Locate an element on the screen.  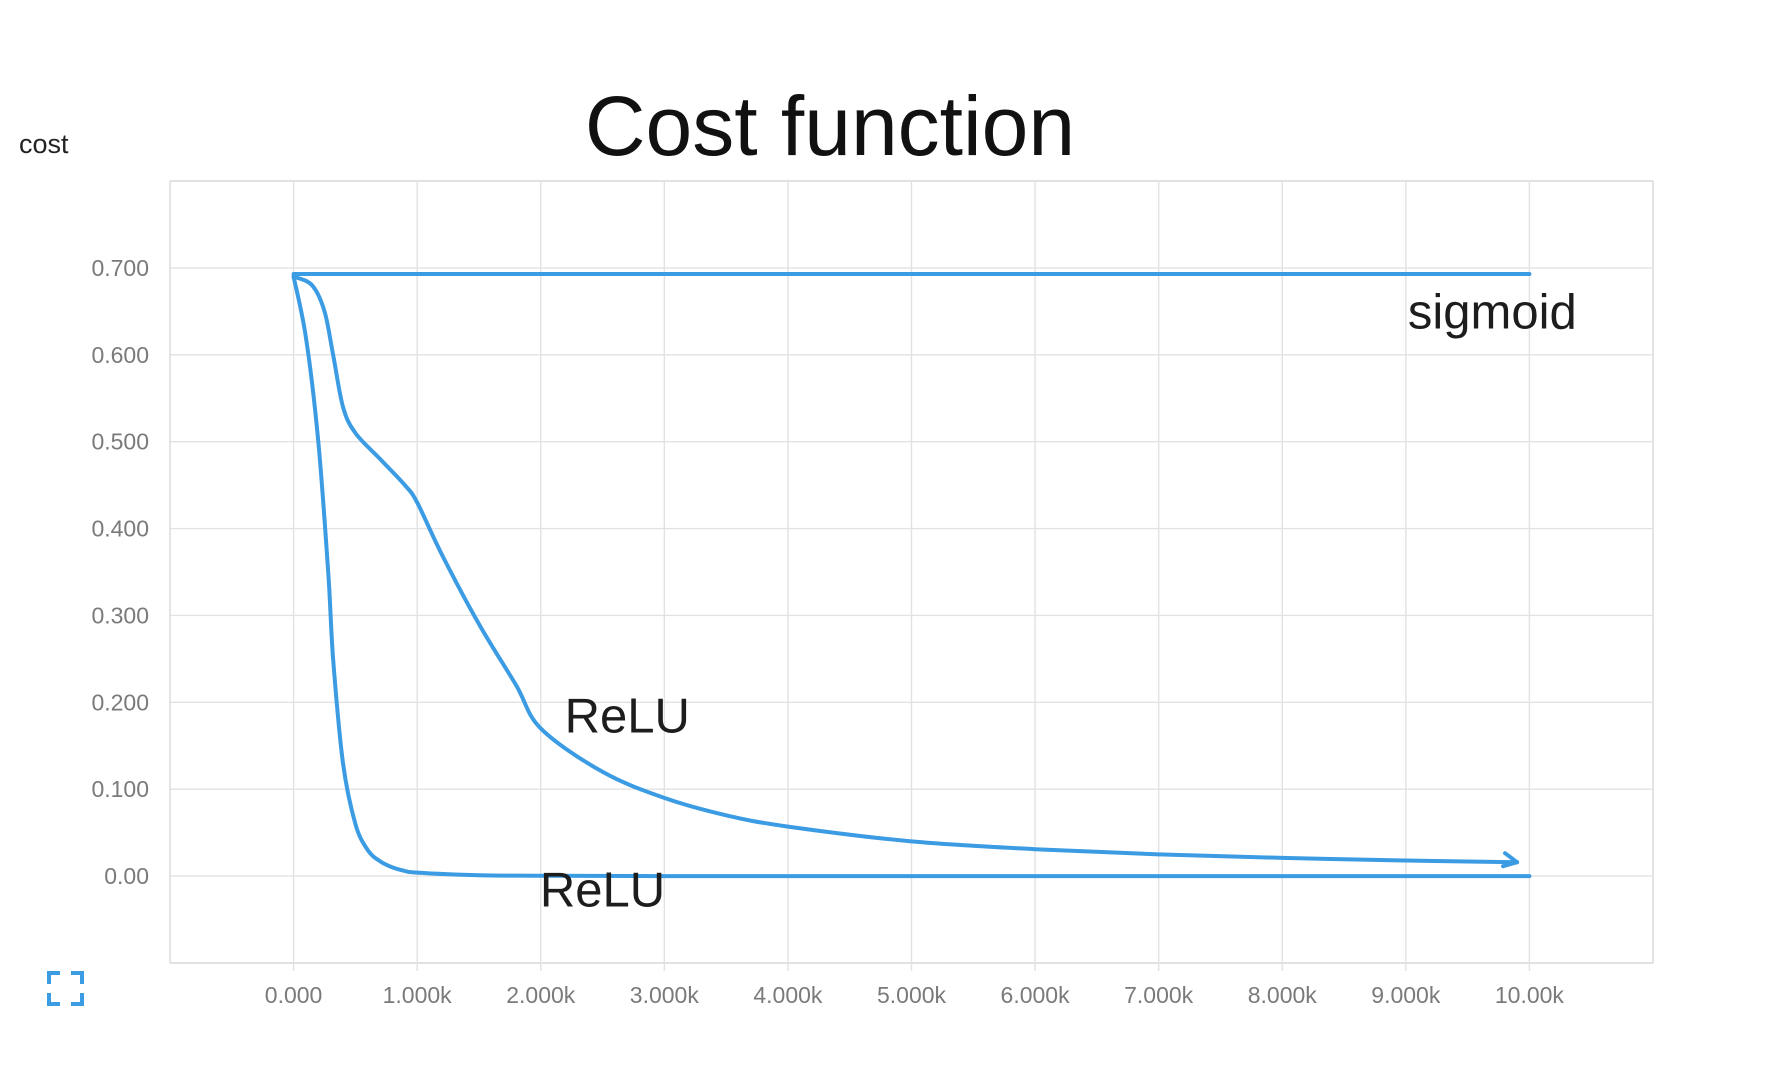
x-tick-label: 2.000k is located at coordinates (541, 995).